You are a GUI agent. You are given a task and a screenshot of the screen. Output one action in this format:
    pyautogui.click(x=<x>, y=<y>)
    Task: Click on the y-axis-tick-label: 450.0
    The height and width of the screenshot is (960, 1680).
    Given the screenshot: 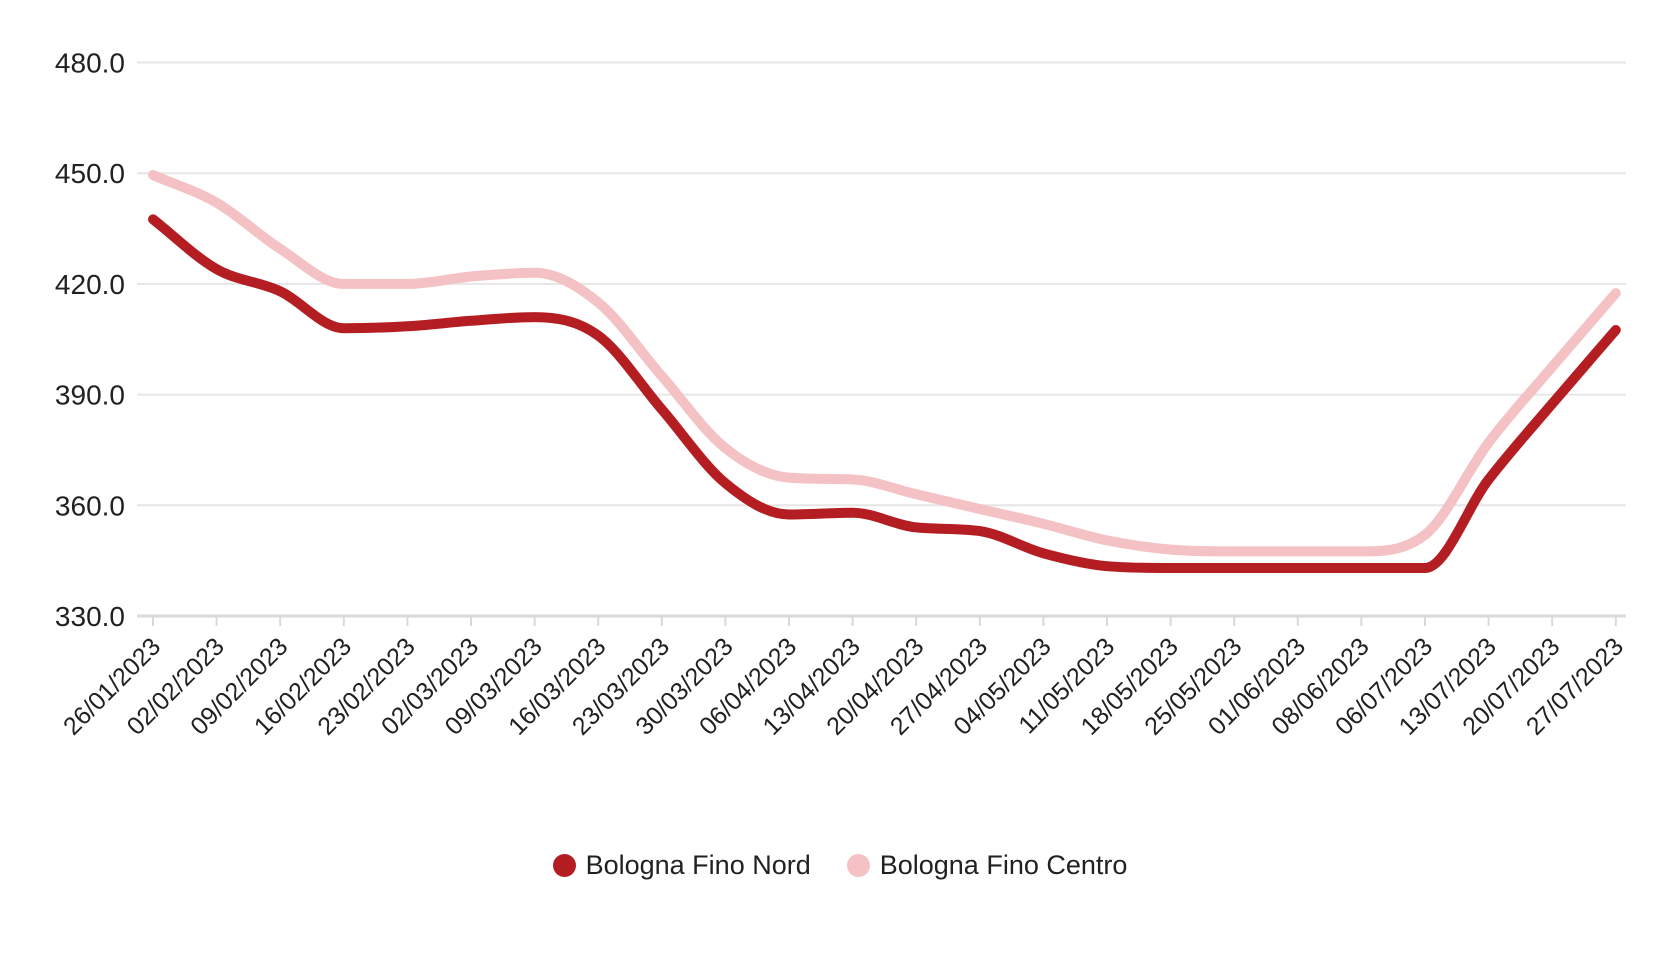 What is the action you would take?
    pyautogui.click(x=90, y=173)
    